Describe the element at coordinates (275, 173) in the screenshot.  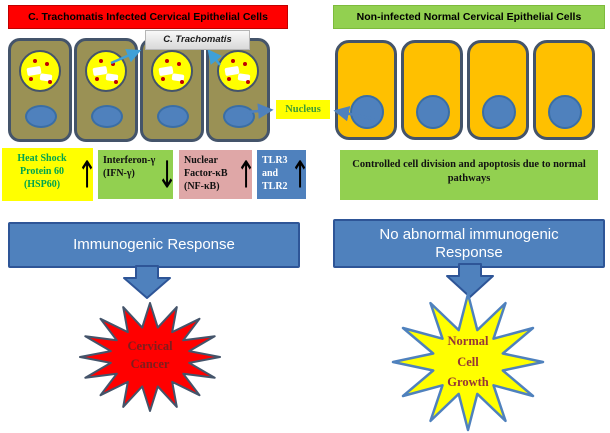
I see `factor-label: TLR3 and TLR2` at that location.